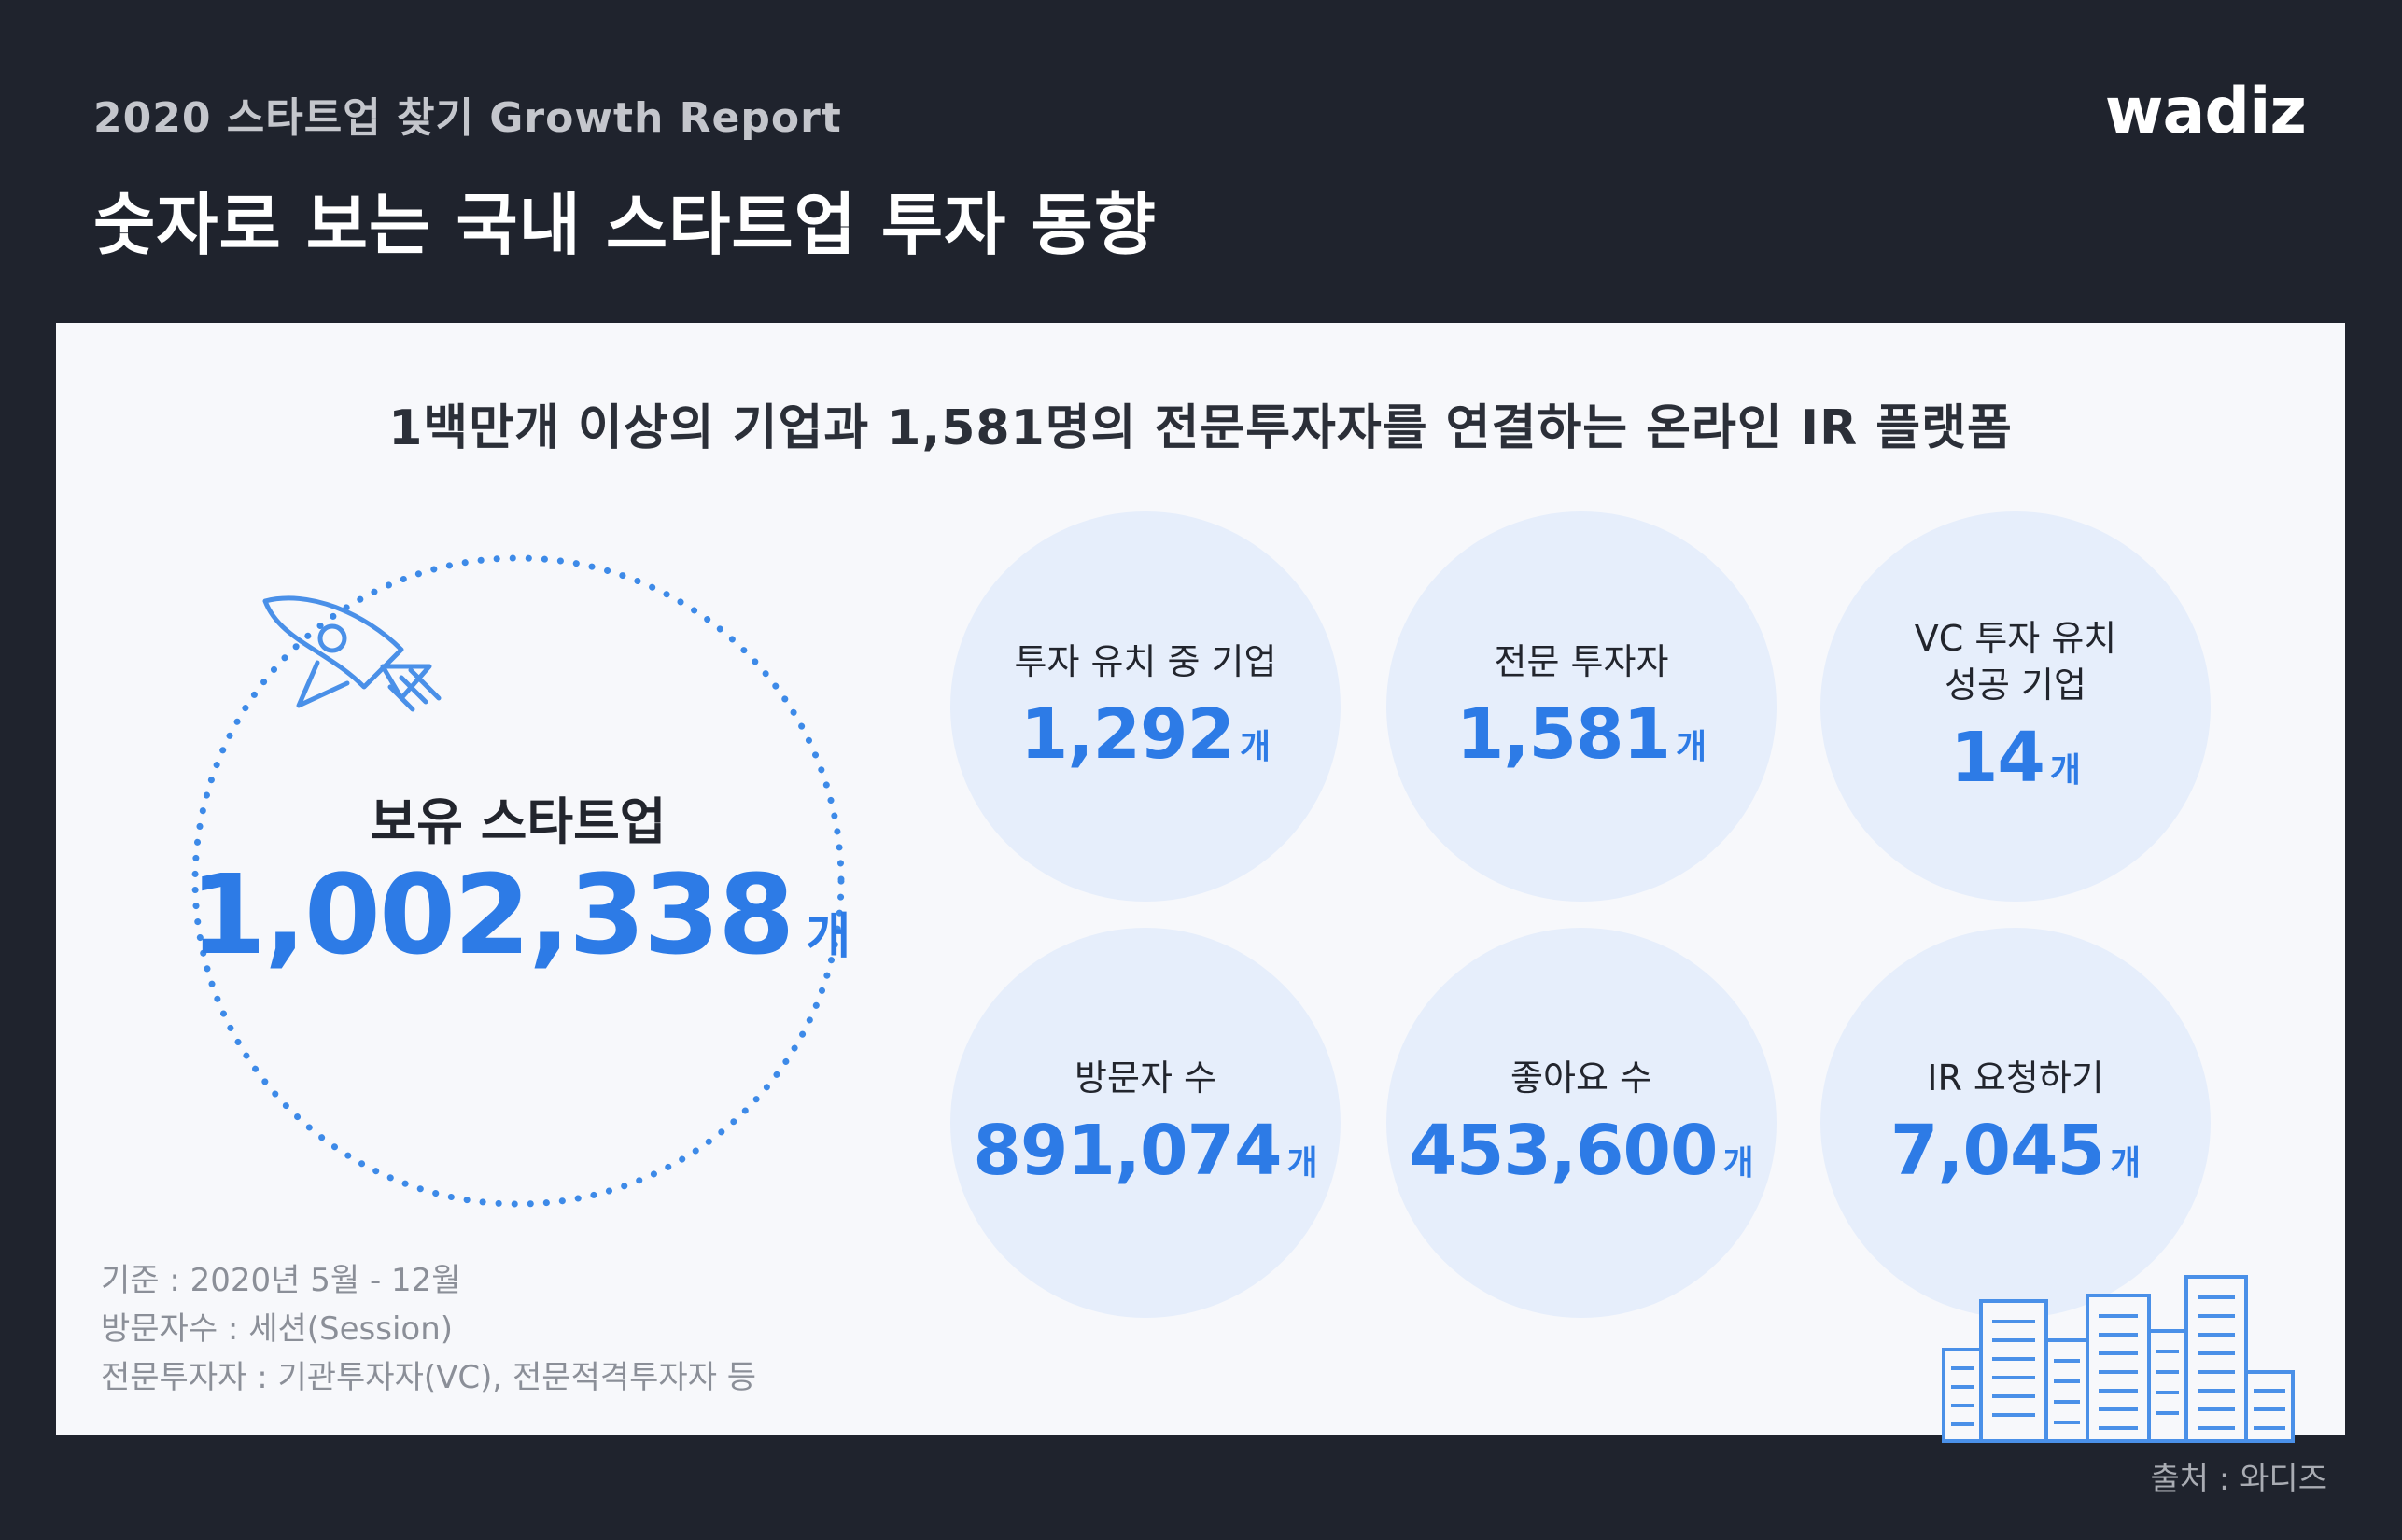 The width and height of the screenshot is (2402, 1540). What do you see at coordinates (1127, 734) in the screenshot?
I see `stat-value: 1,292` at bounding box center [1127, 734].